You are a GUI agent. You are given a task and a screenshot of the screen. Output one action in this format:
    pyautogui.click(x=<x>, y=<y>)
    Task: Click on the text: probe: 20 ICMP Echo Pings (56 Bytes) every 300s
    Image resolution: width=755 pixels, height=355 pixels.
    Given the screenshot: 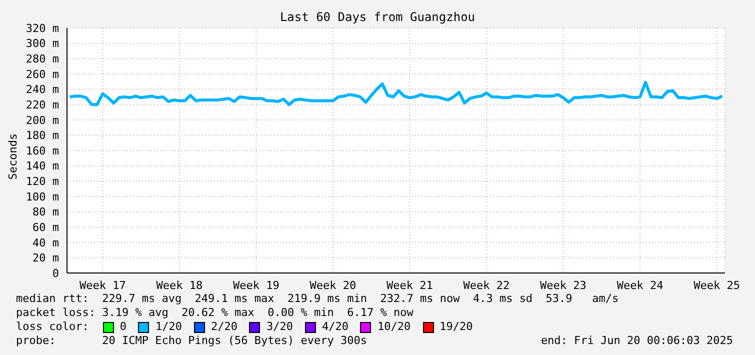 What is the action you would take?
    pyautogui.click(x=191, y=340)
    